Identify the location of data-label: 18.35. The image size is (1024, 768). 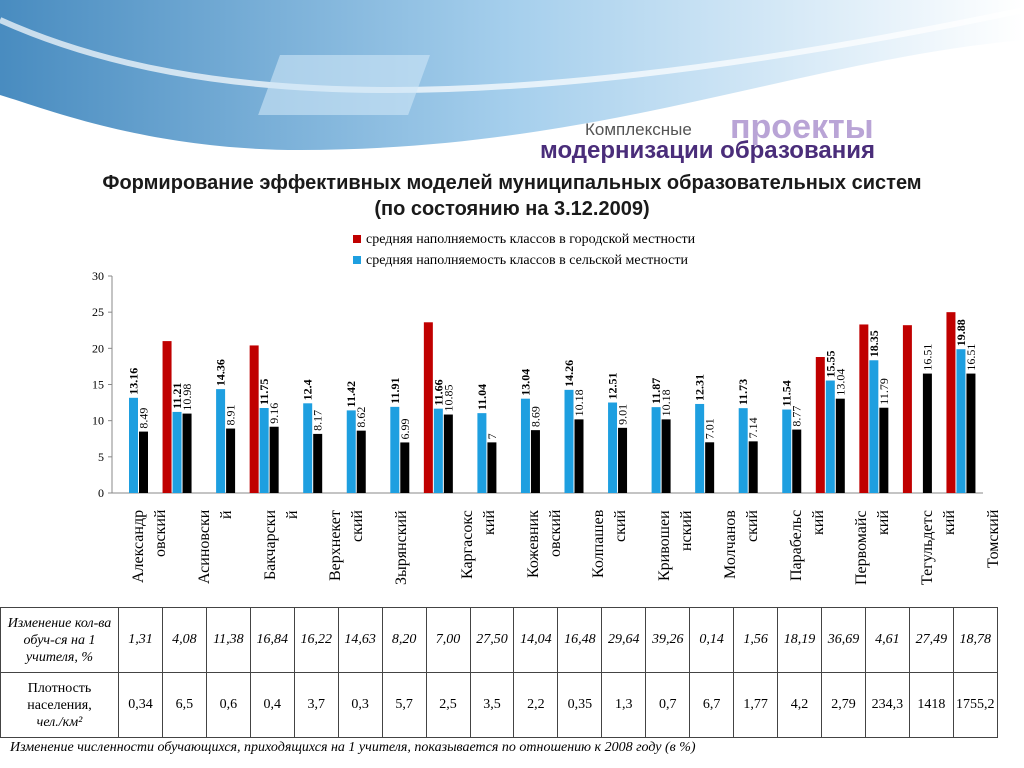
(874, 343).